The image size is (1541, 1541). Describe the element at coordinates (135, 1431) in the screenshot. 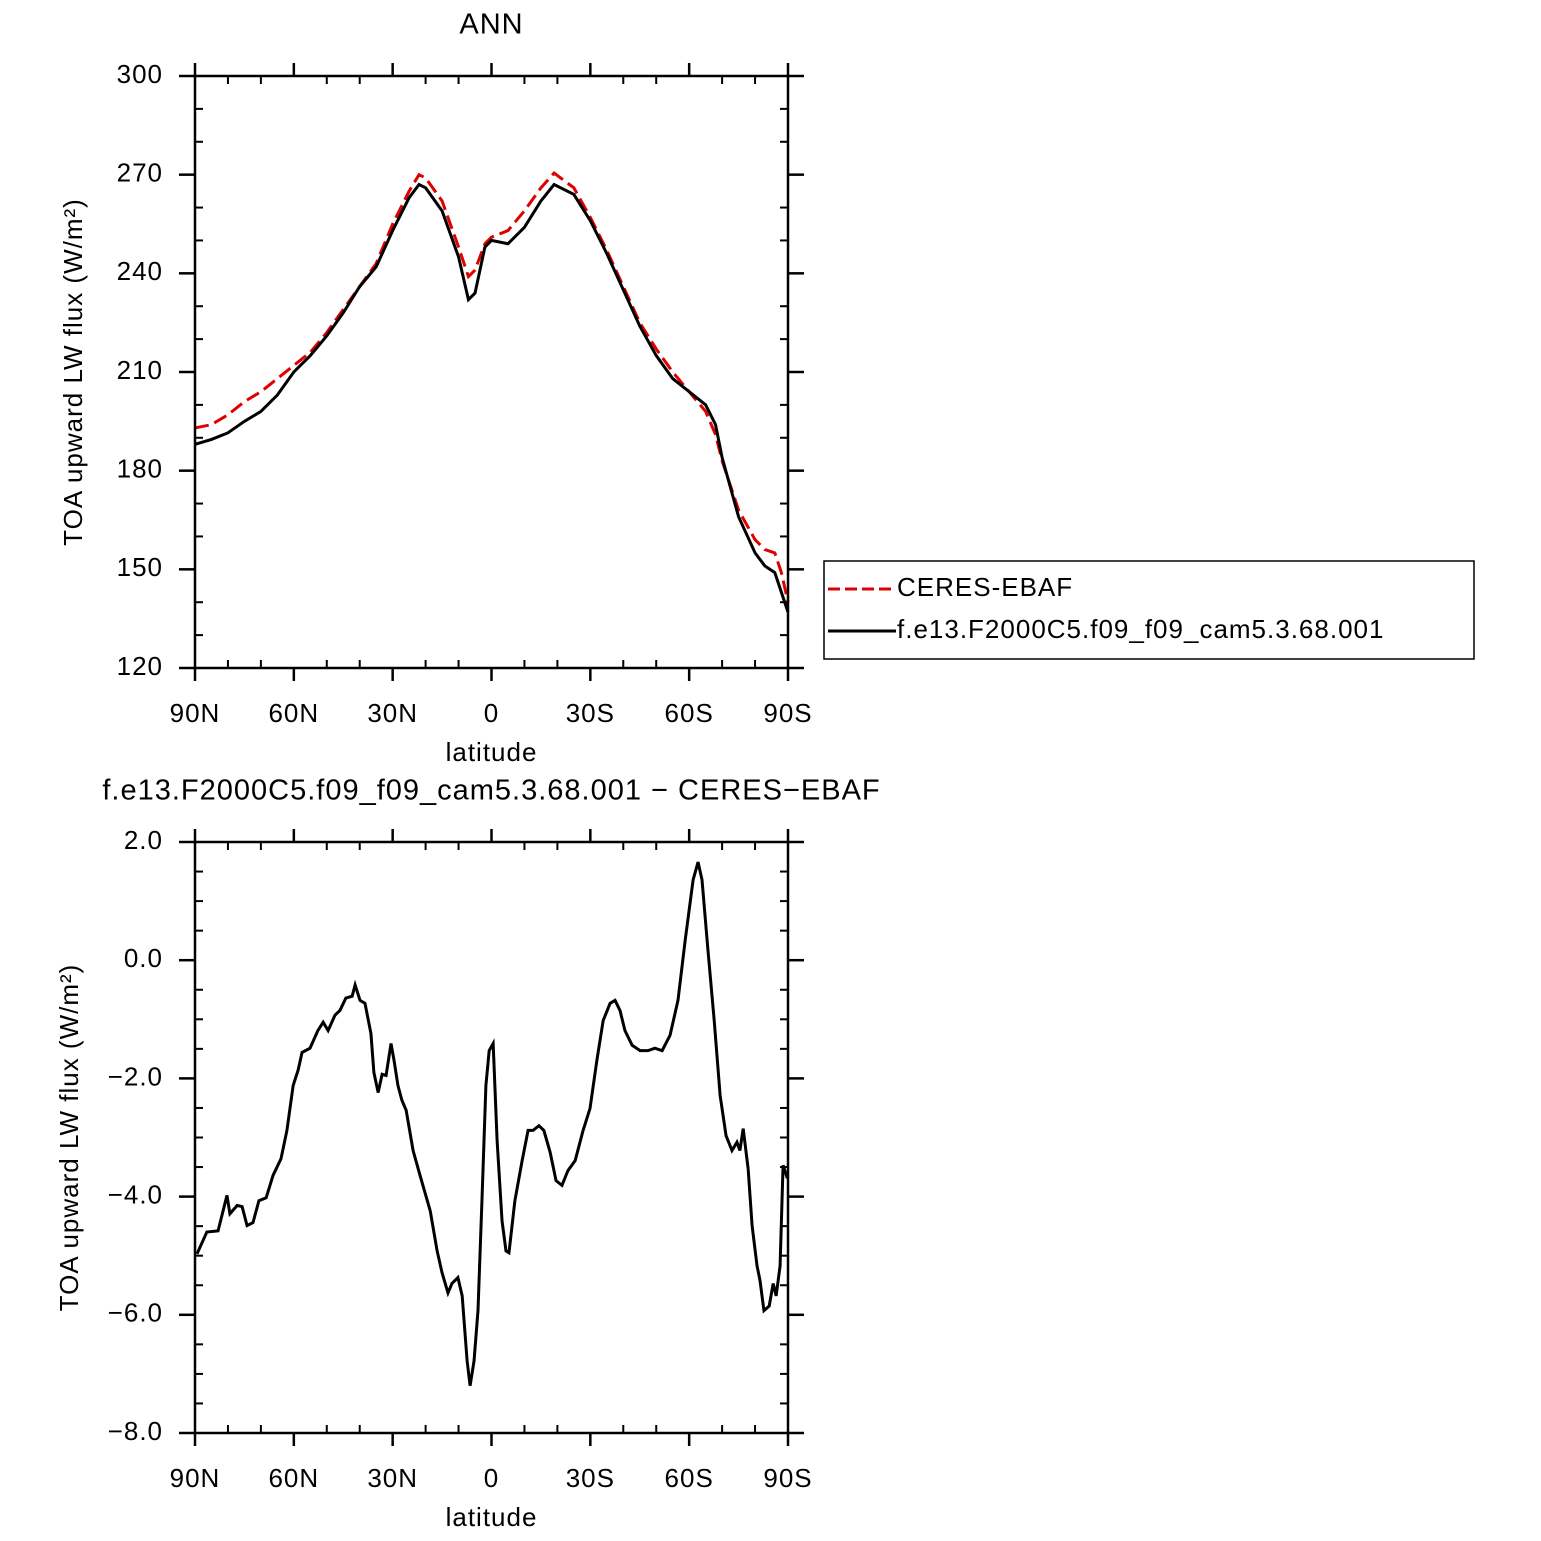

I see `y-tick-label: −8.0` at that location.